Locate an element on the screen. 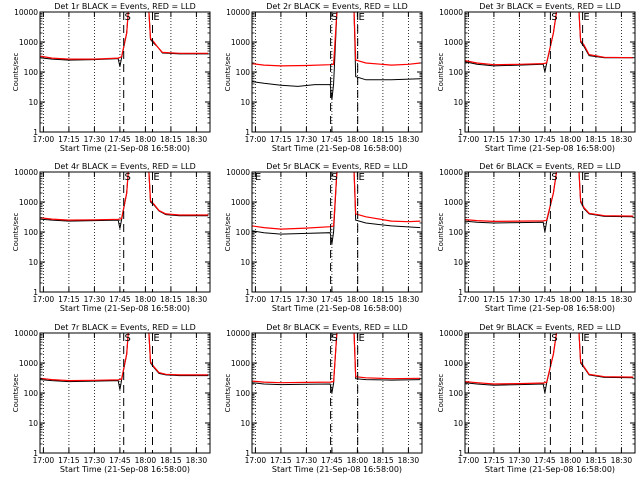 Image resolution: width=640 pixels, height=480 pixels. panel-title: Det 3r BLACK = Events, RED = LLD is located at coordinates (550, 6).